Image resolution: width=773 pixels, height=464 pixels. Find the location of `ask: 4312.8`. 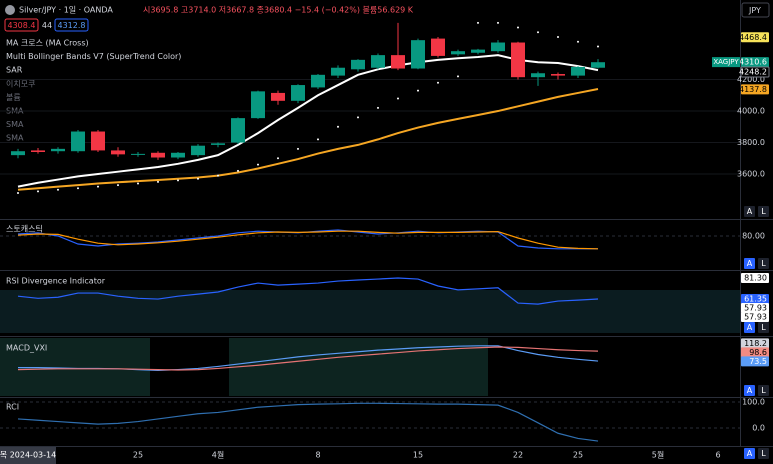

ask: 4312.8 is located at coordinates (72, 25).